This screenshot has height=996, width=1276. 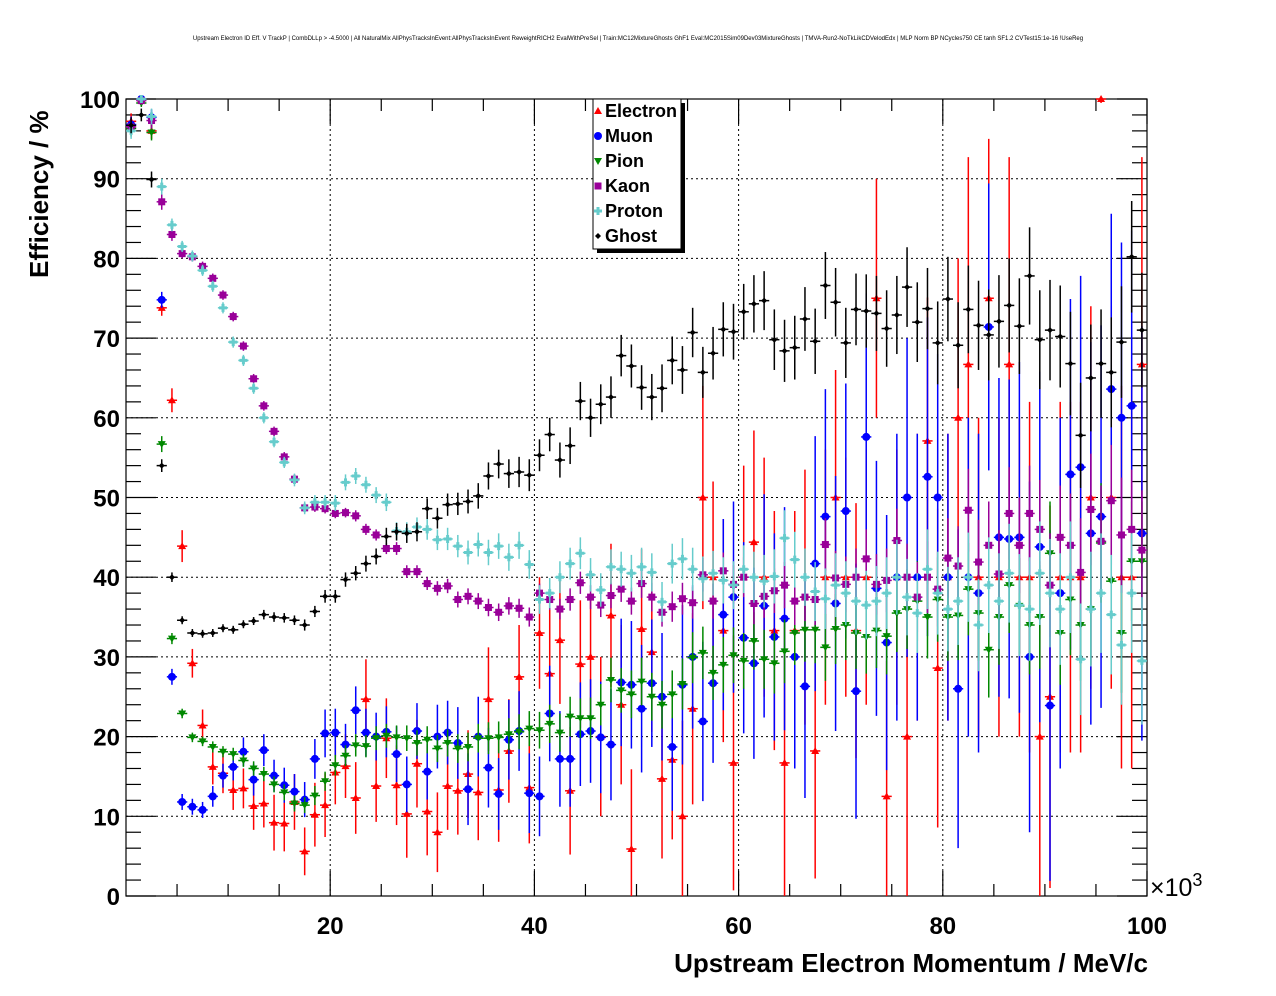 What do you see at coordinates (39, 194) in the screenshot?
I see `y-axis-title: Efficiency / %` at bounding box center [39, 194].